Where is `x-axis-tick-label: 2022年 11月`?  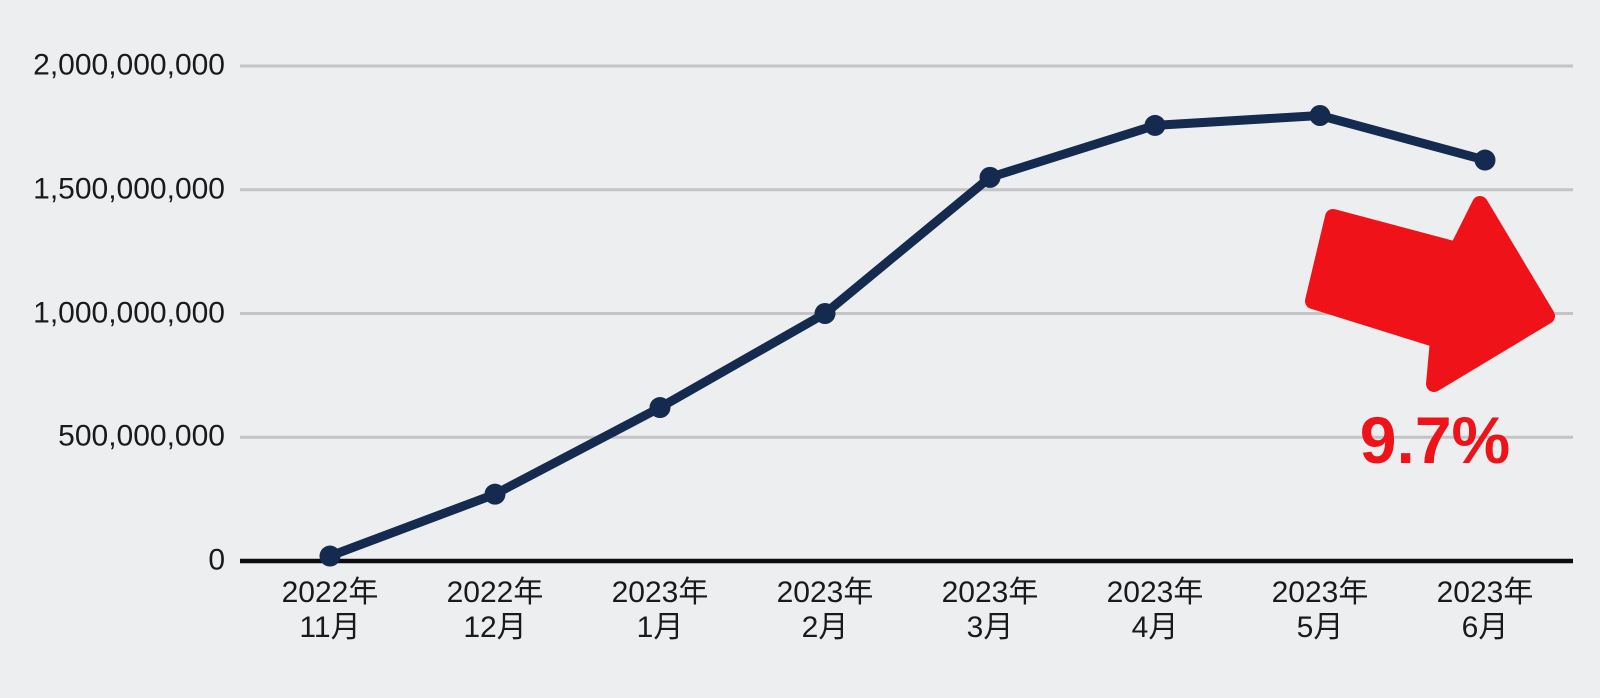 x-axis-tick-label: 2022年 11月 is located at coordinates (330, 610).